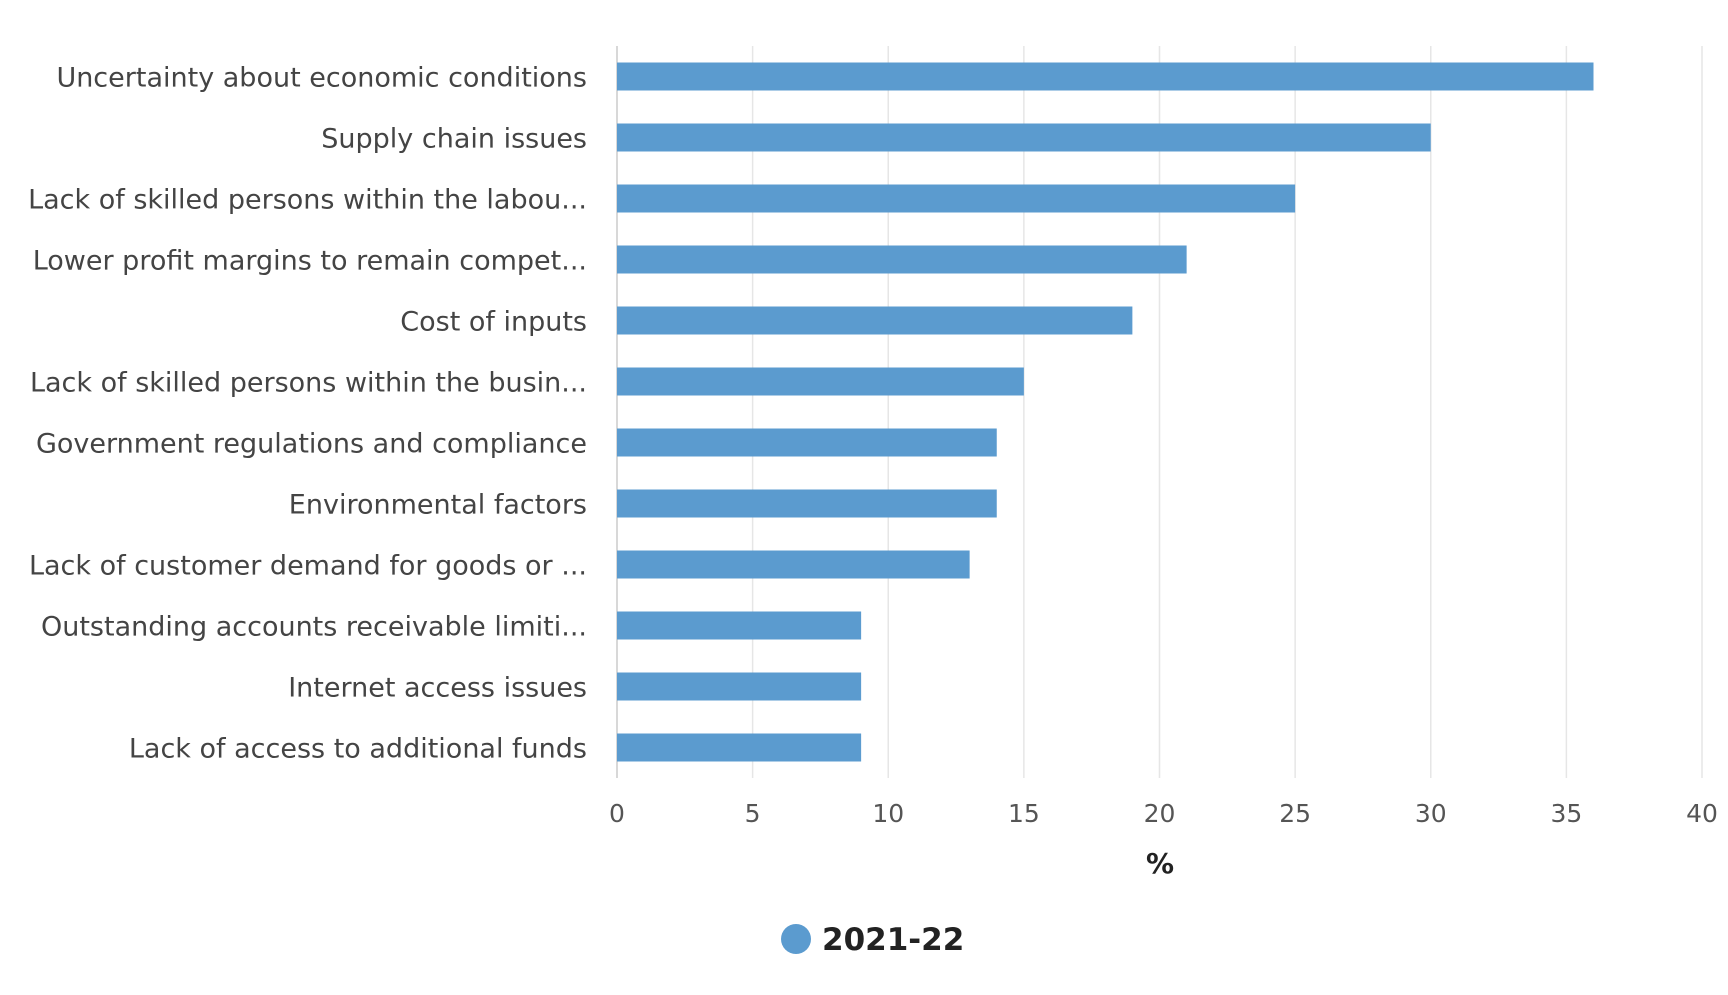 The image size is (1728, 995). I want to click on x-axis-title: %, so click(1160, 863).